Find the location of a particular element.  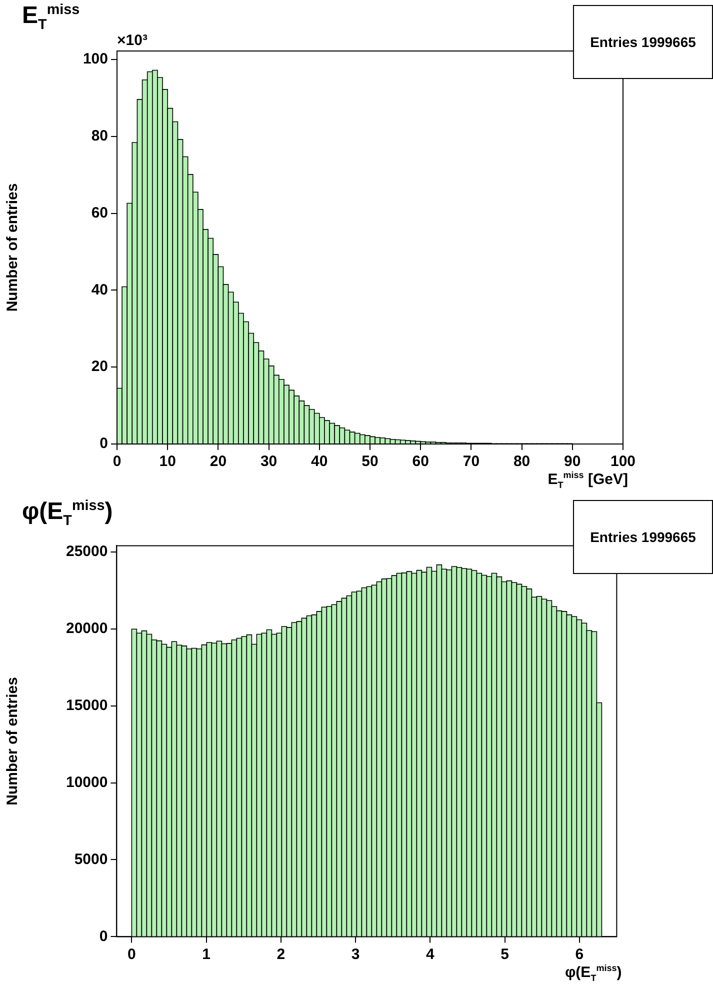

x-tick-label: 6 is located at coordinates (579, 954).